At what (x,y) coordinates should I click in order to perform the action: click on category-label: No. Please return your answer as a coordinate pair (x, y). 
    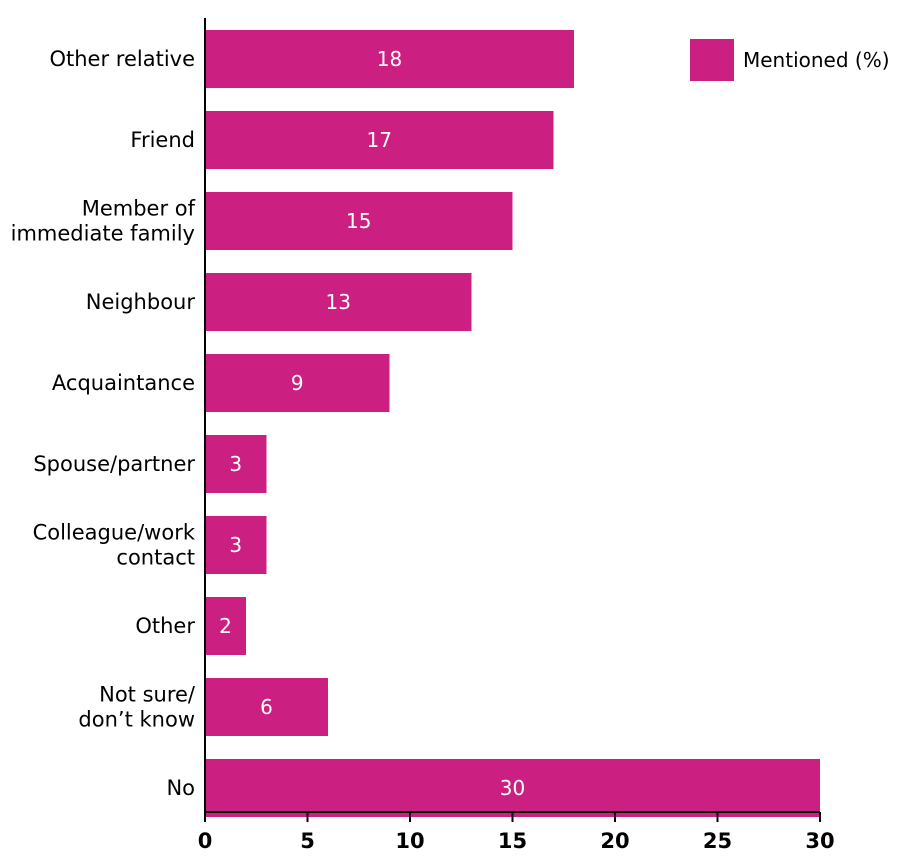
    Looking at the image, I should click on (180, 788).